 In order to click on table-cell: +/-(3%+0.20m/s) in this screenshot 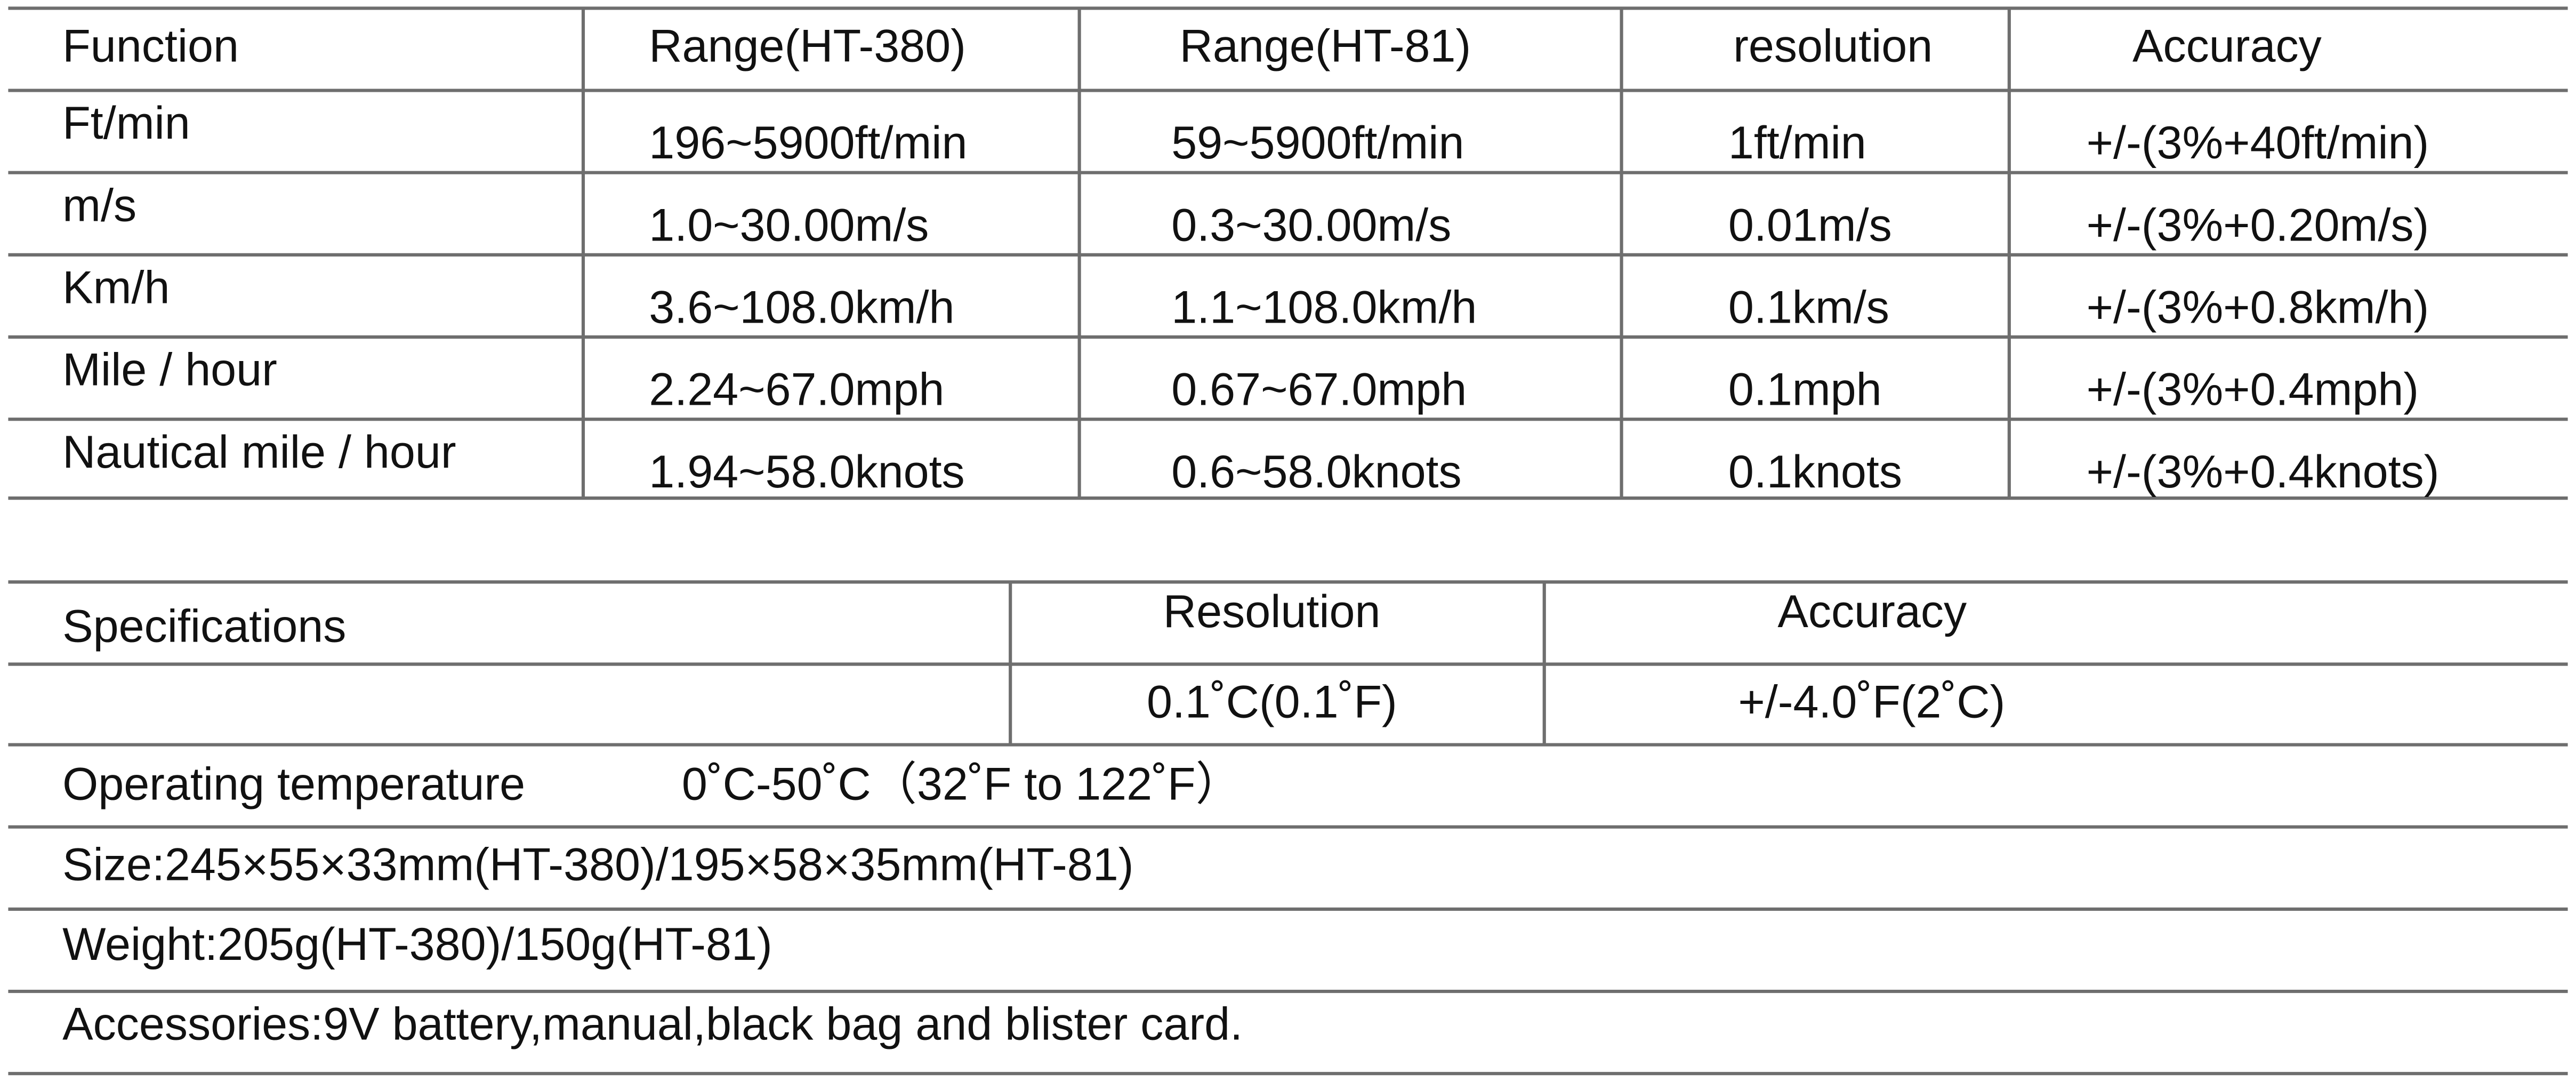, I will do `click(2258, 225)`.